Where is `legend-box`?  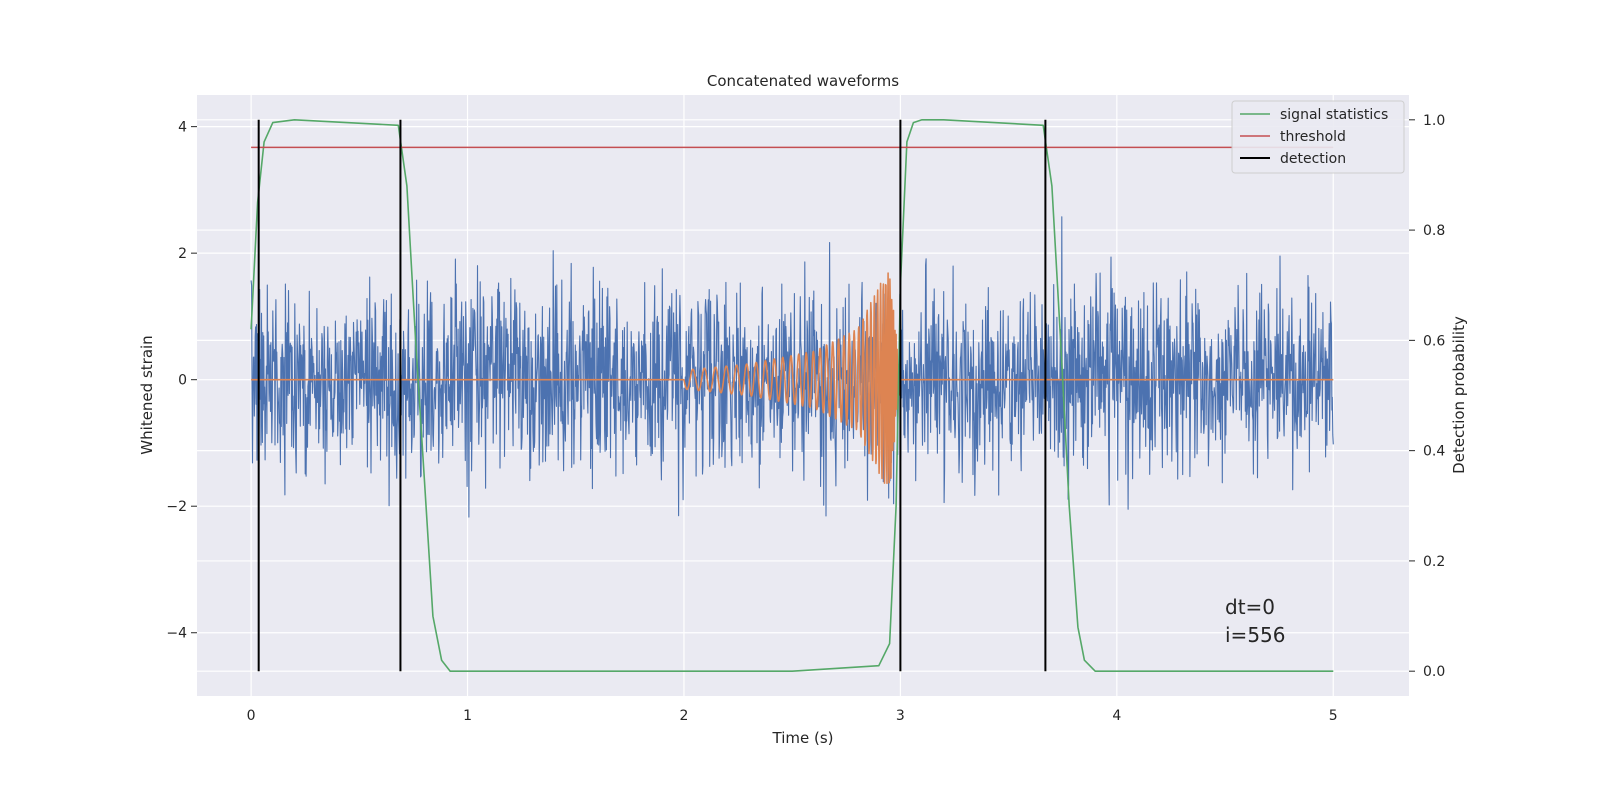
legend-box is located at coordinates (1318, 137).